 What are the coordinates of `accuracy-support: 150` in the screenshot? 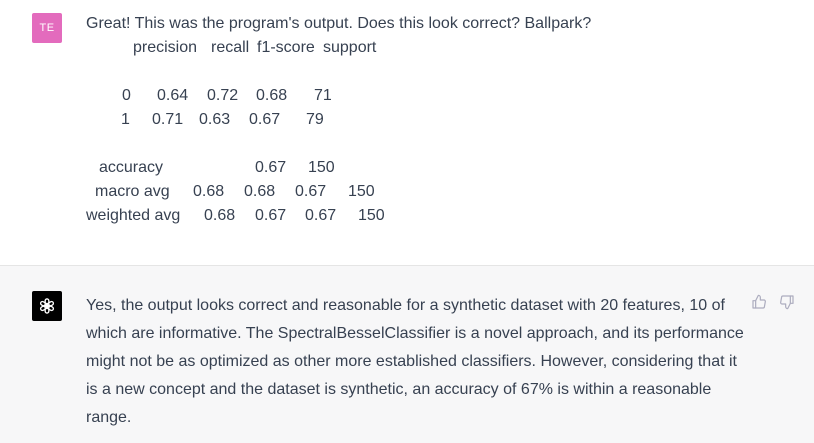 It's located at (321, 167).